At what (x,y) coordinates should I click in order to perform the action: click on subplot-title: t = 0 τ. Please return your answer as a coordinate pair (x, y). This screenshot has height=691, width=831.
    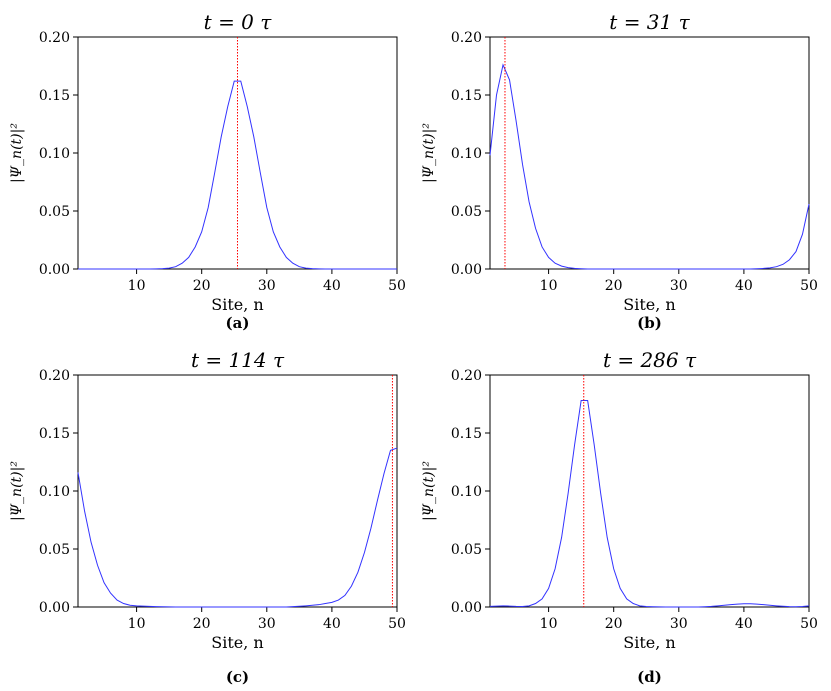
    Looking at the image, I should click on (238, 22).